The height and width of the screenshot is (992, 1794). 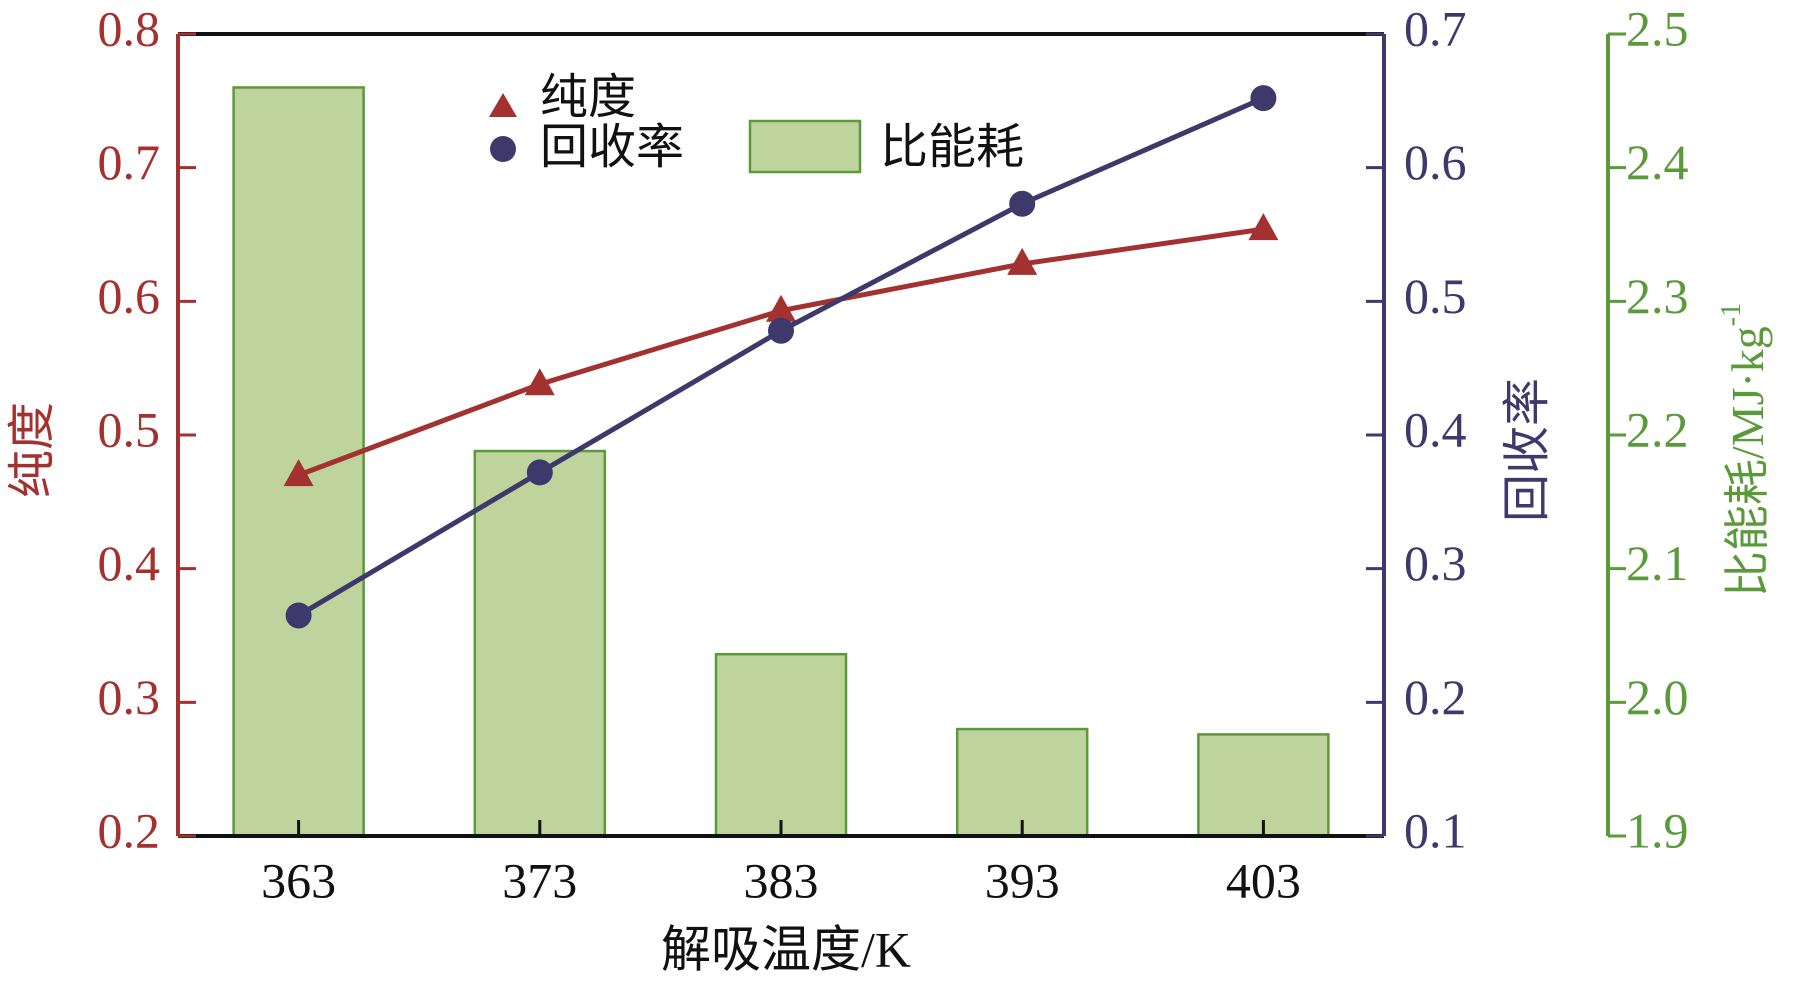 I want to click on right2-axis-title-main: 比能耗/MJ·kg, so click(x=1747, y=461).